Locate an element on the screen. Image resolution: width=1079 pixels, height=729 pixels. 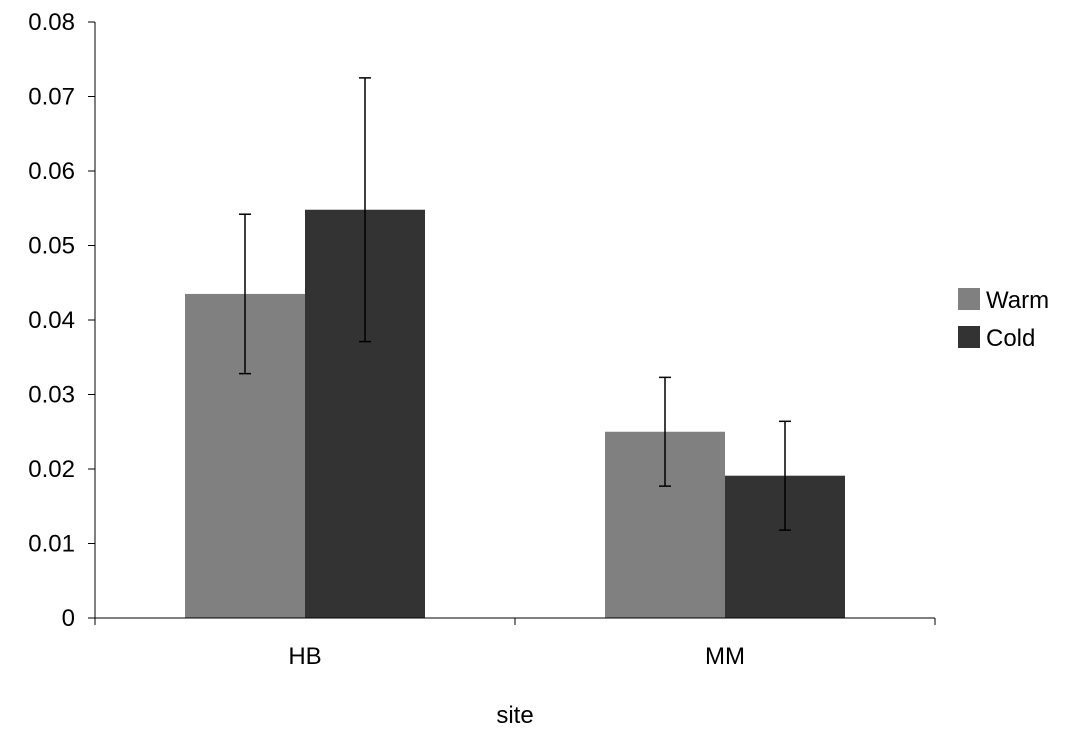
y-tick-label: 0 is located at coordinates (68, 618).